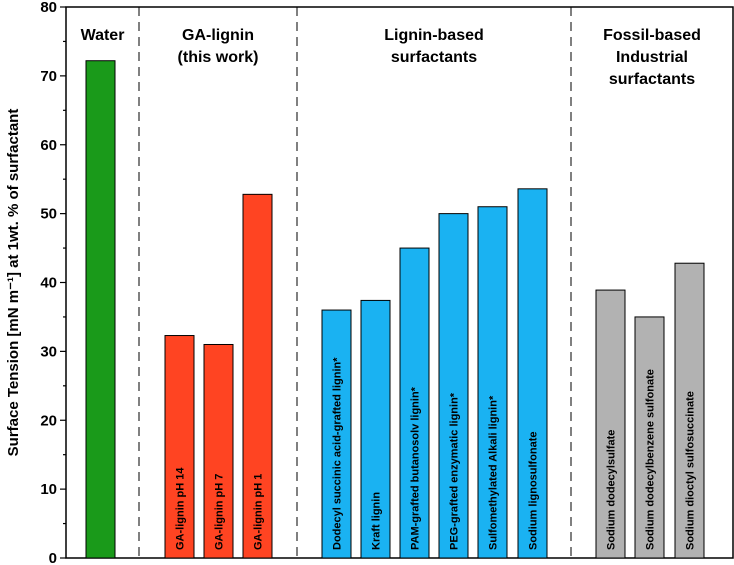 This screenshot has width=734, height=565. What do you see at coordinates (652, 35) in the screenshot?
I see `group-header: Fossil-based` at bounding box center [652, 35].